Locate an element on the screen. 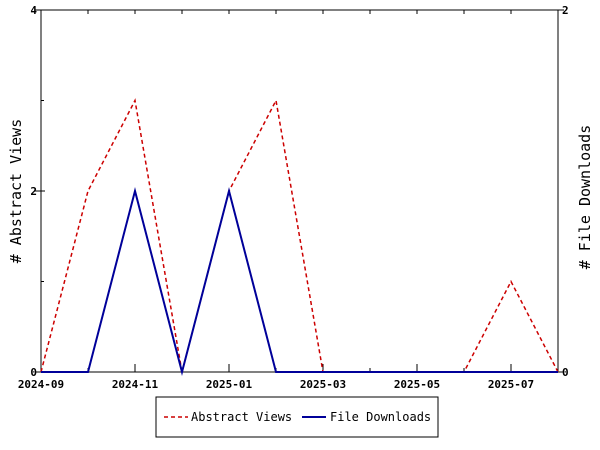  y-tick-label-left: 0 is located at coordinates (33, 372).